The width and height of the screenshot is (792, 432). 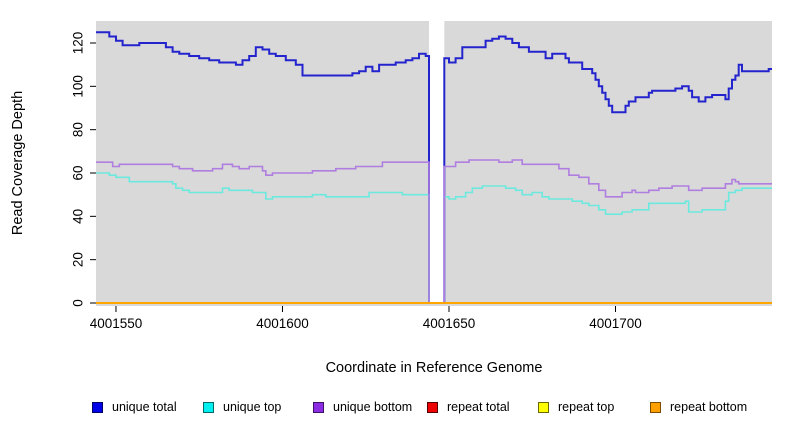 I want to click on y-tick-label: 60, so click(x=78, y=172).